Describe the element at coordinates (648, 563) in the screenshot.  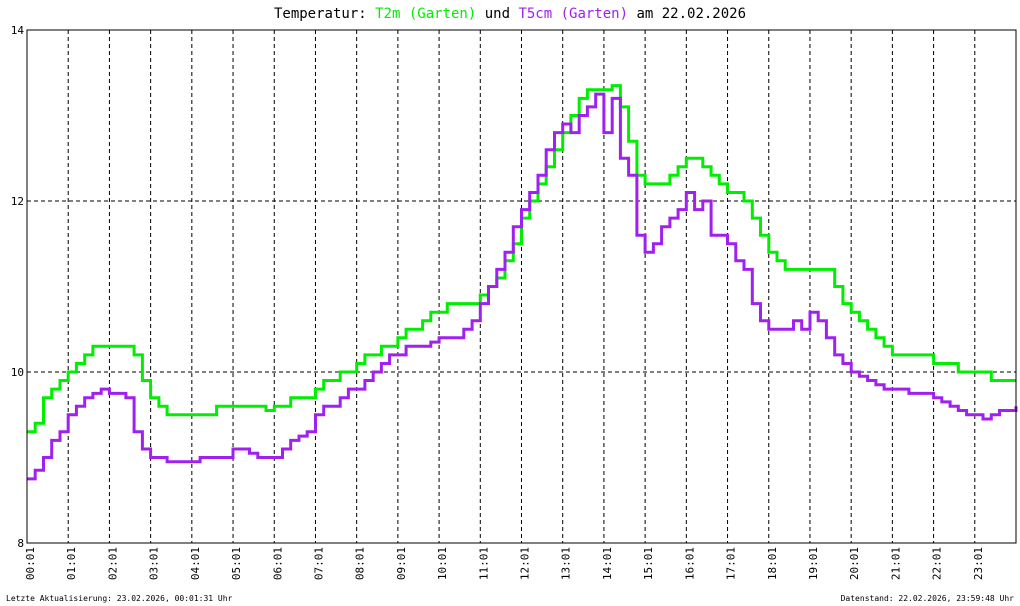
I see `x-tick-label: 15:01` at that location.